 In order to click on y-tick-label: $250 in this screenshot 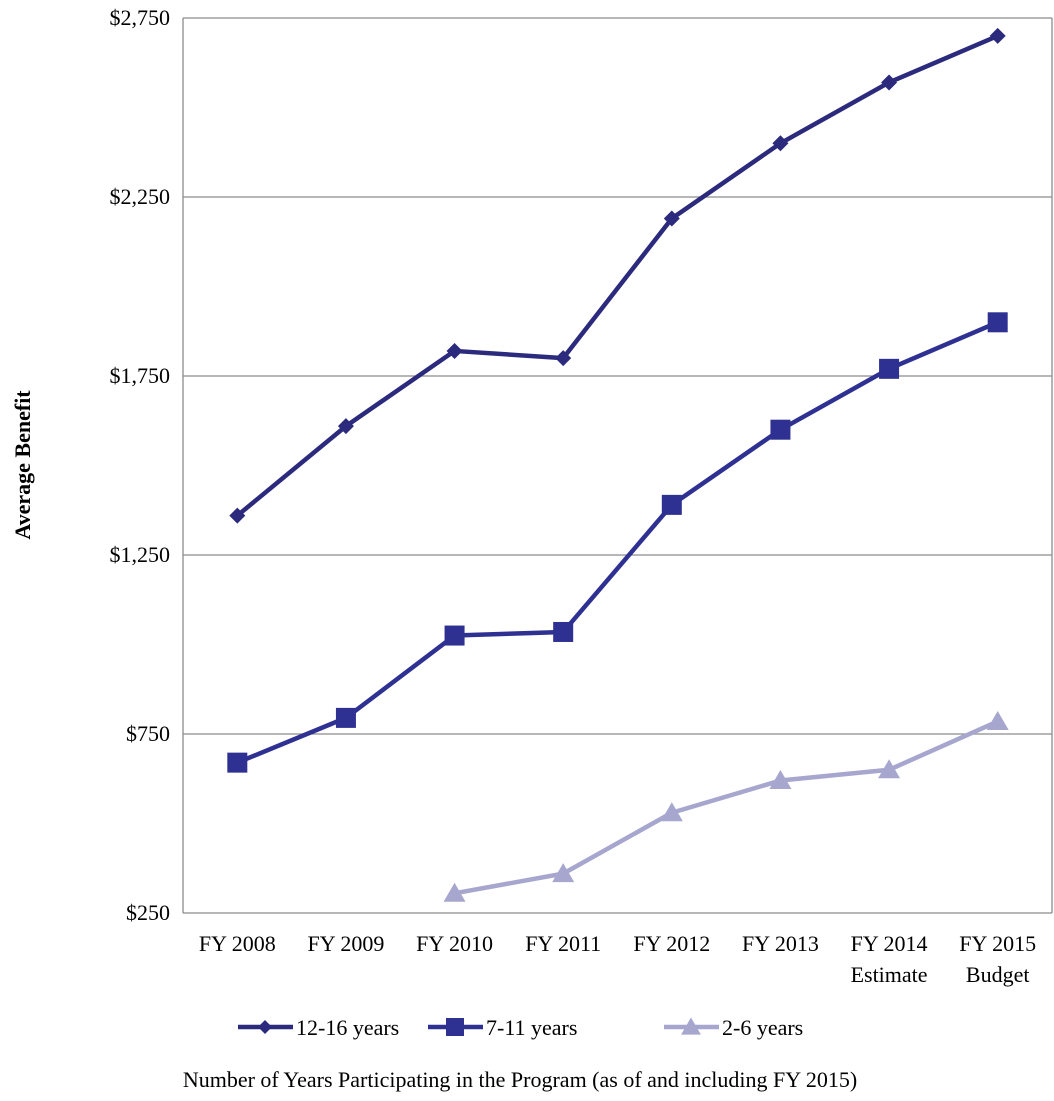, I will do `click(148, 912)`.